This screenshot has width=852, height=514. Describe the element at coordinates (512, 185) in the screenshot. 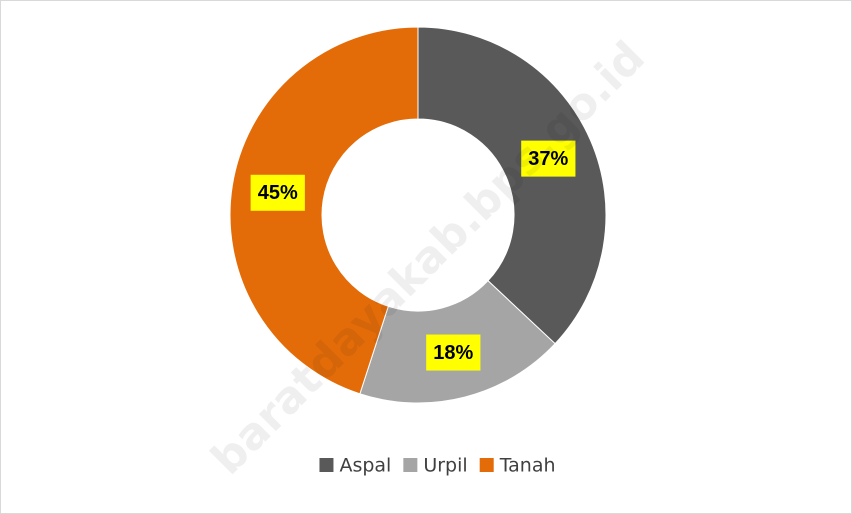

I see `slice` at that location.